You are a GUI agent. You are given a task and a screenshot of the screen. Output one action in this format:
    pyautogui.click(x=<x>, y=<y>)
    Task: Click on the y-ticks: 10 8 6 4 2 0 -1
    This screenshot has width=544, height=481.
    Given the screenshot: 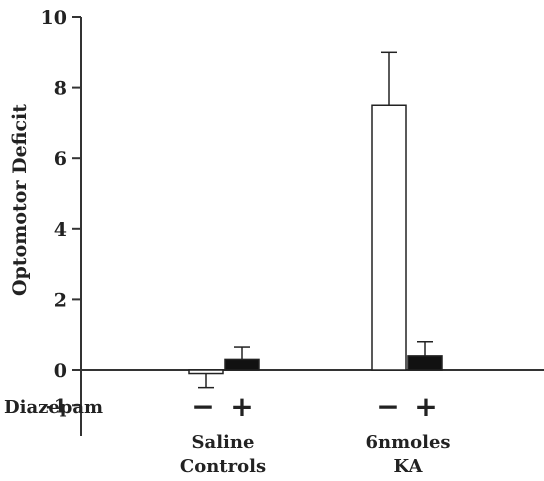 What is the action you would take?
    pyautogui.click(x=61, y=212)
    